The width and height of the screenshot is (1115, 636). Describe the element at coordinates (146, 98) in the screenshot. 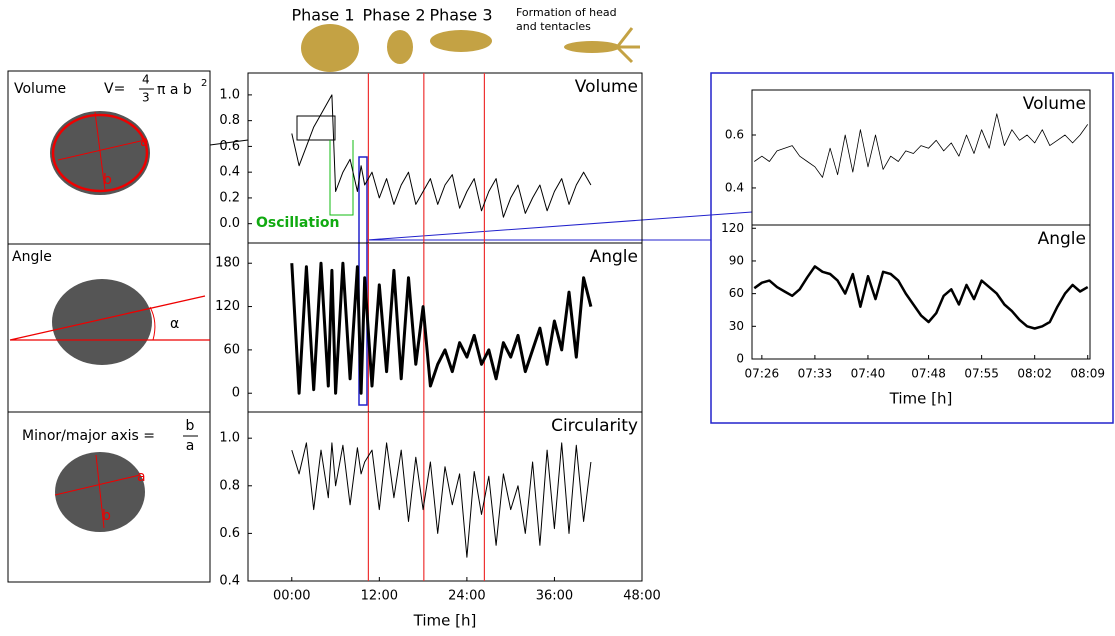

I see `formula: 3` at that location.